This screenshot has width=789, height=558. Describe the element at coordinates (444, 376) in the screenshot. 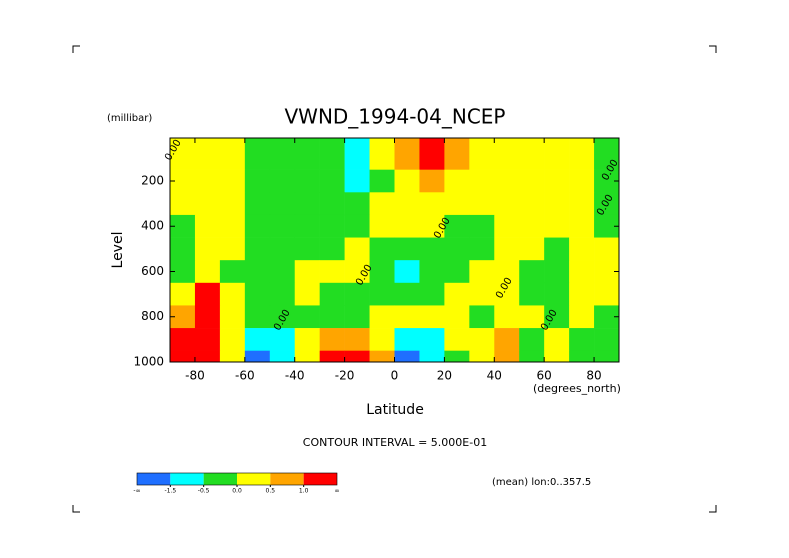

I see `x-tick-label: 20` at that location.